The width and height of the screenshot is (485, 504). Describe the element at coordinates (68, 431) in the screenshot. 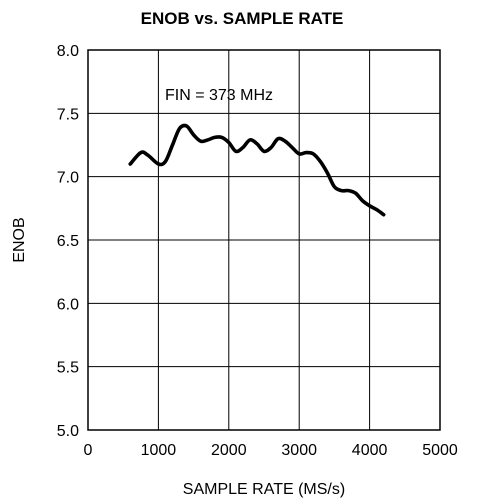

I see `y-tick-label: 5.0` at that location.